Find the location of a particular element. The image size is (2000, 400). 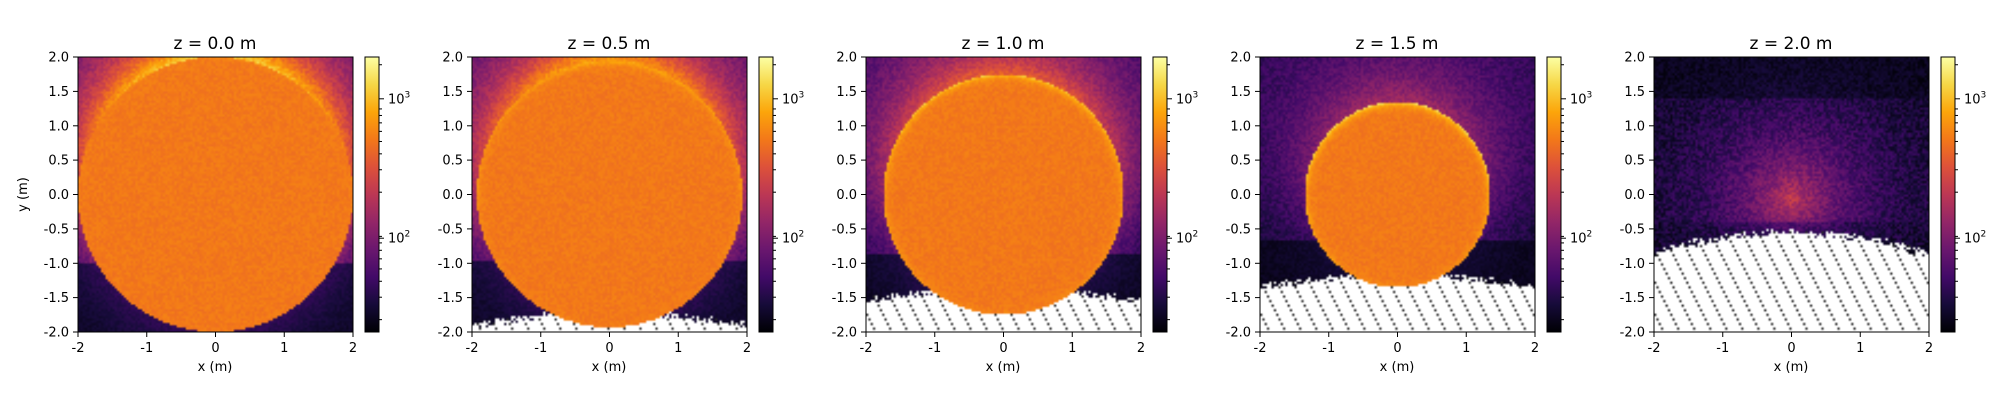

panel-3-image is located at coordinates (1397, 194).